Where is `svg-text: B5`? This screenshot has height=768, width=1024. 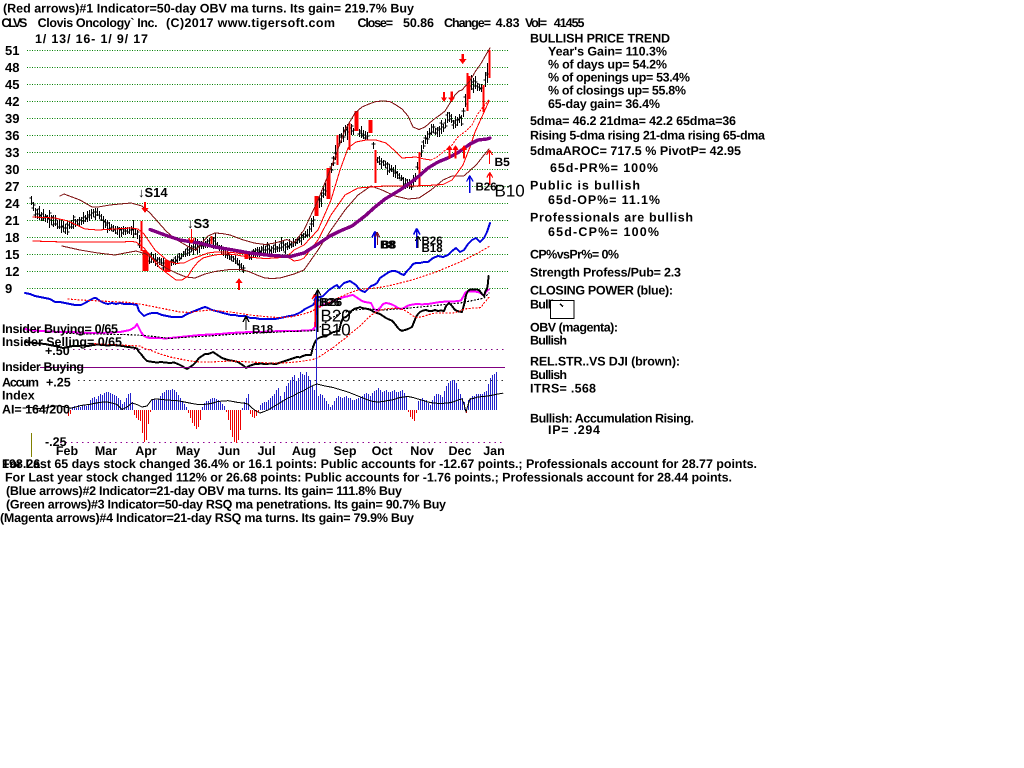 svg-text: B5 is located at coordinates (503, 162).